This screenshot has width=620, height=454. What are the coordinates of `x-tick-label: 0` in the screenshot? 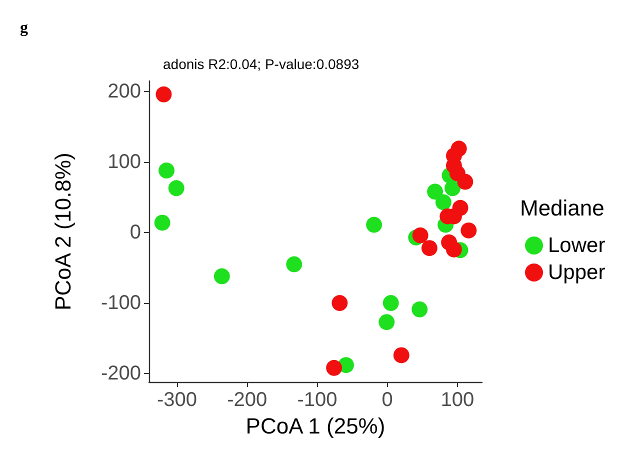 It's located at (387, 400).